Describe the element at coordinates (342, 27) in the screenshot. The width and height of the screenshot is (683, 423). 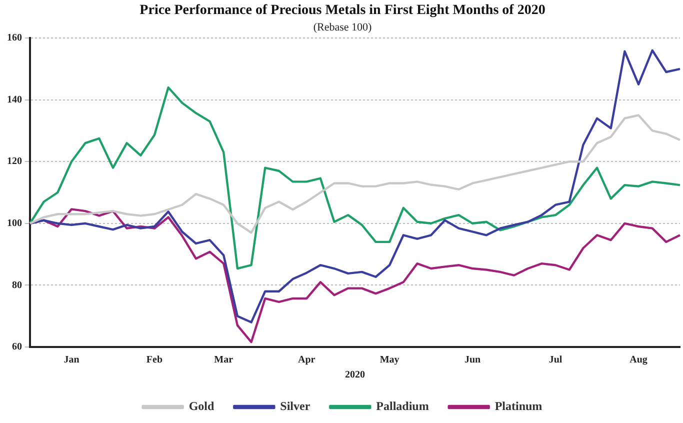
I see `chart-subtitle: (Rebase 100)` at that location.